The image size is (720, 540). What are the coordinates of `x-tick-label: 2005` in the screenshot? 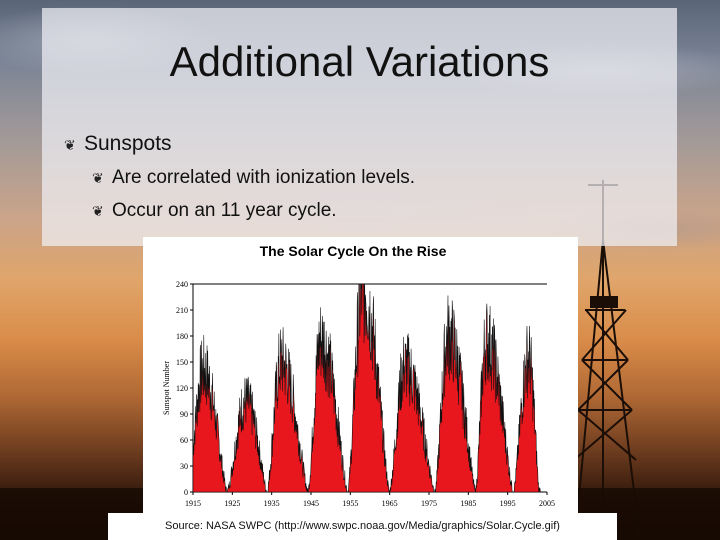 It's located at (547, 503).